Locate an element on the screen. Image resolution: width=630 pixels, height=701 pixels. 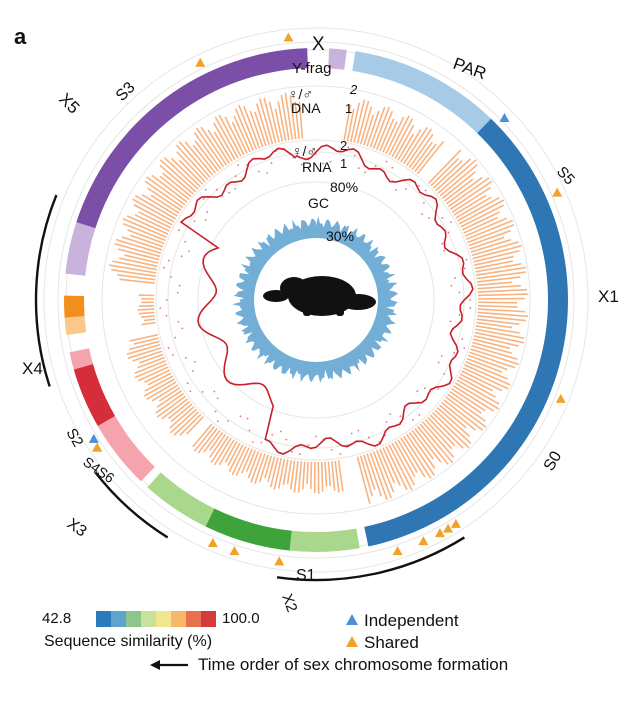
label-x4: X4 is located at coordinates (32, 368).